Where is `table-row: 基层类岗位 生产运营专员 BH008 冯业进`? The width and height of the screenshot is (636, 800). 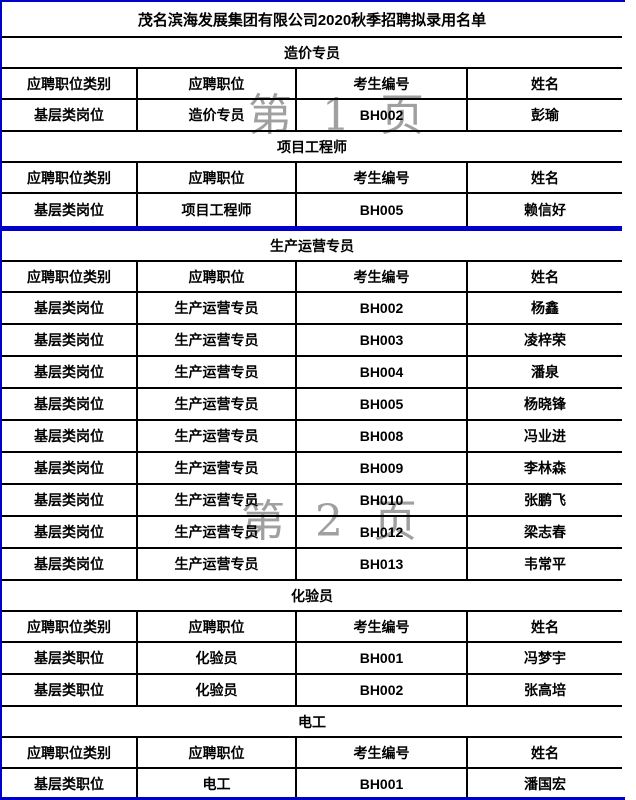
table-row: 基层类岗位 生产运营专员 BH008 冯业进 is located at coordinates (312, 437).